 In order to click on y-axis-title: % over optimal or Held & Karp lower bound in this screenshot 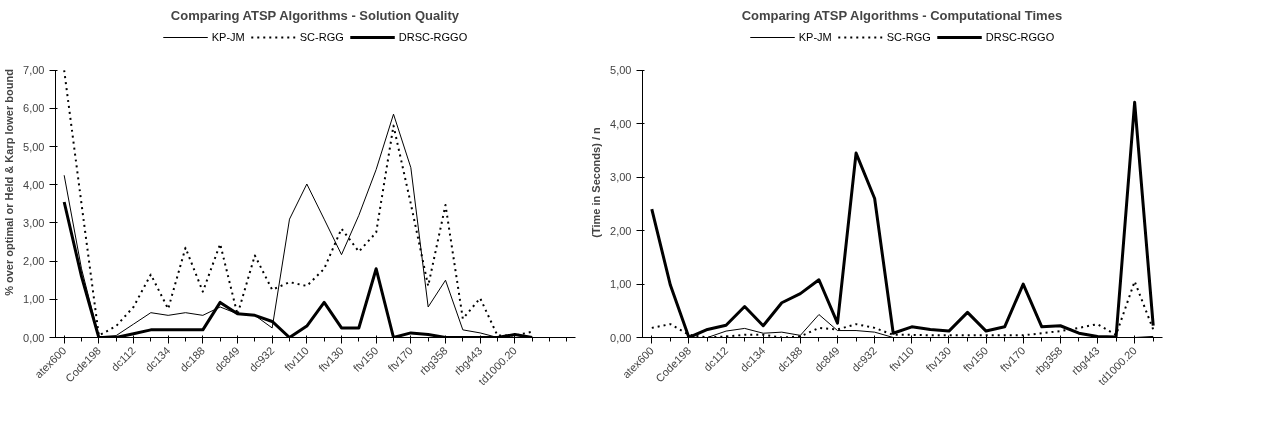, I will do `click(9, 182)`.